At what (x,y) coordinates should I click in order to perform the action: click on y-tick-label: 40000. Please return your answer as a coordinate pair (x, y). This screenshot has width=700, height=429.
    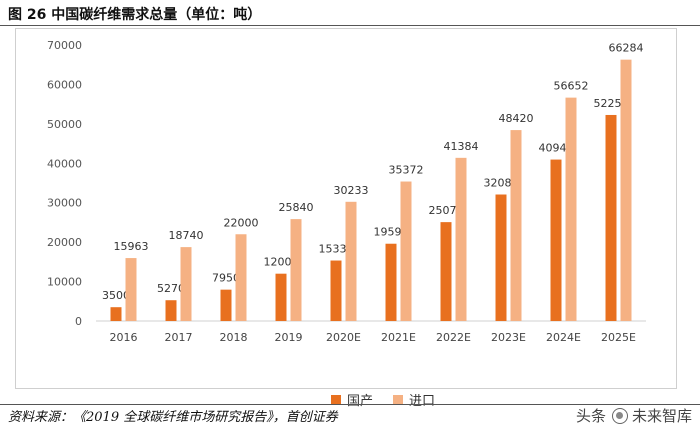
    Looking at the image, I should click on (64, 163).